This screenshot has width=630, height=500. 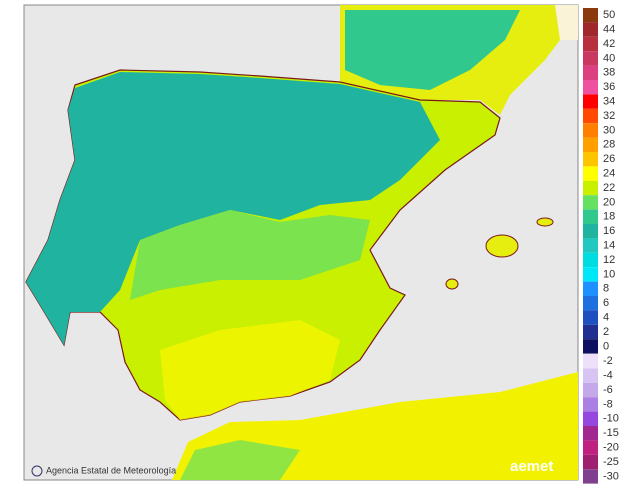 What do you see at coordinates (606, 318) in the screenshot?
I see `legend-label: 4` at bounding box center [606, 318].